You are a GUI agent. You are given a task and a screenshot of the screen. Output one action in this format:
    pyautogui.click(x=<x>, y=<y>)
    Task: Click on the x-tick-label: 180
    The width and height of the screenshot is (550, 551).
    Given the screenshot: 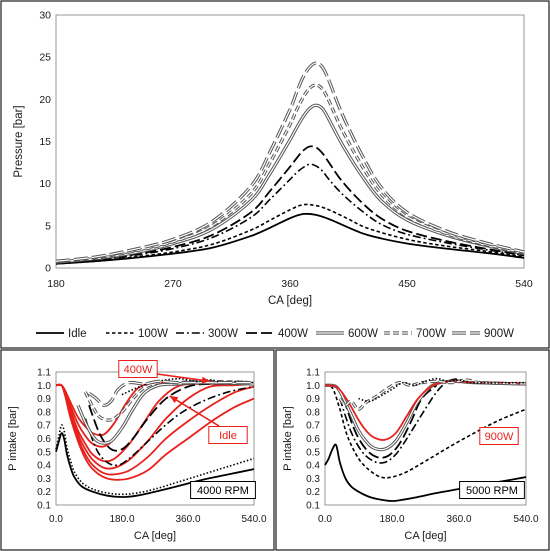 What is the action you would take?
    pyautogui.click(x=56, y=284)
    